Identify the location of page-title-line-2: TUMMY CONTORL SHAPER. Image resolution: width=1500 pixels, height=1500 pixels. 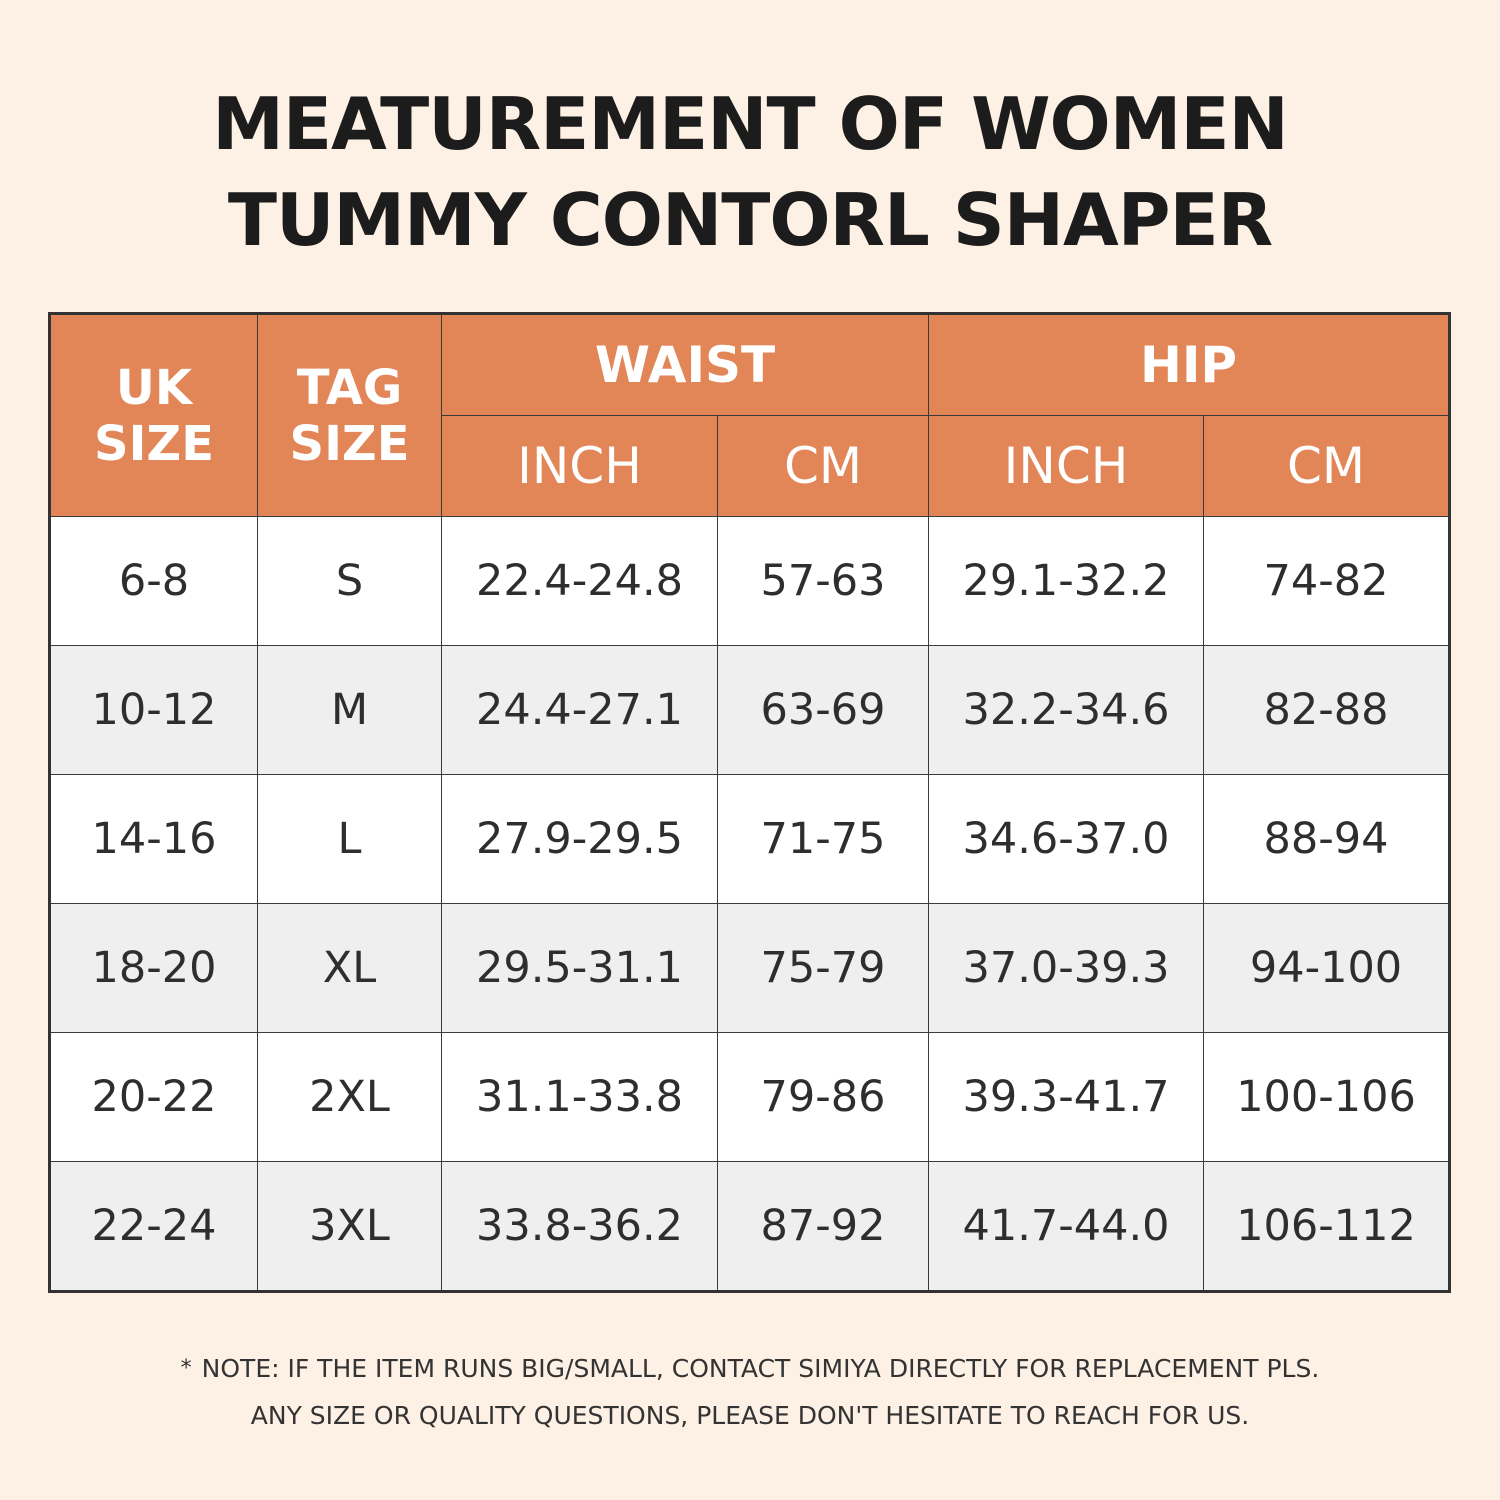
(750, 220).